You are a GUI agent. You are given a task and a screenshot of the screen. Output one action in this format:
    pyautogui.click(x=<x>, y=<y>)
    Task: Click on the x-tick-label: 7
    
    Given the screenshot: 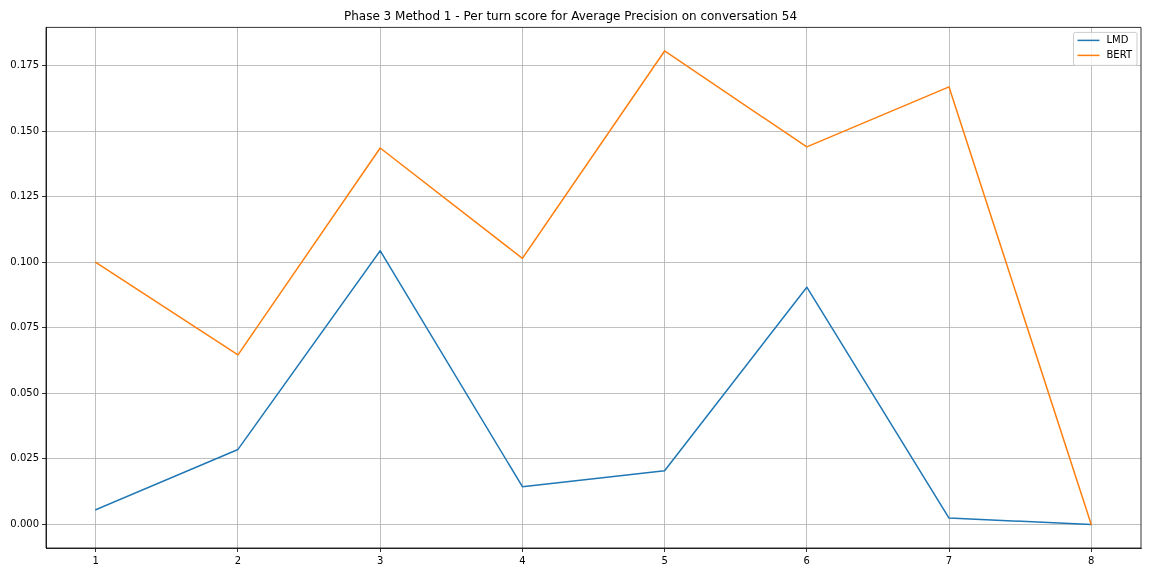 What is the action you would take?
    pyautogui.click(x=949, y=560)
    